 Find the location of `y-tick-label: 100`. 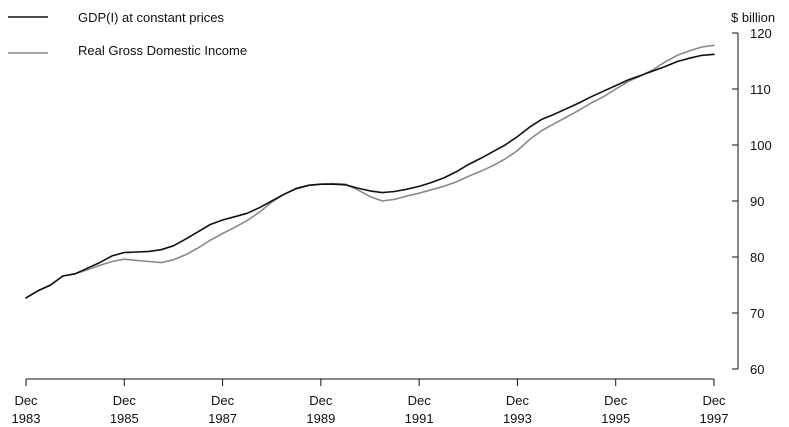

y-tick-label: 100 is located at coordinates (761, 145).